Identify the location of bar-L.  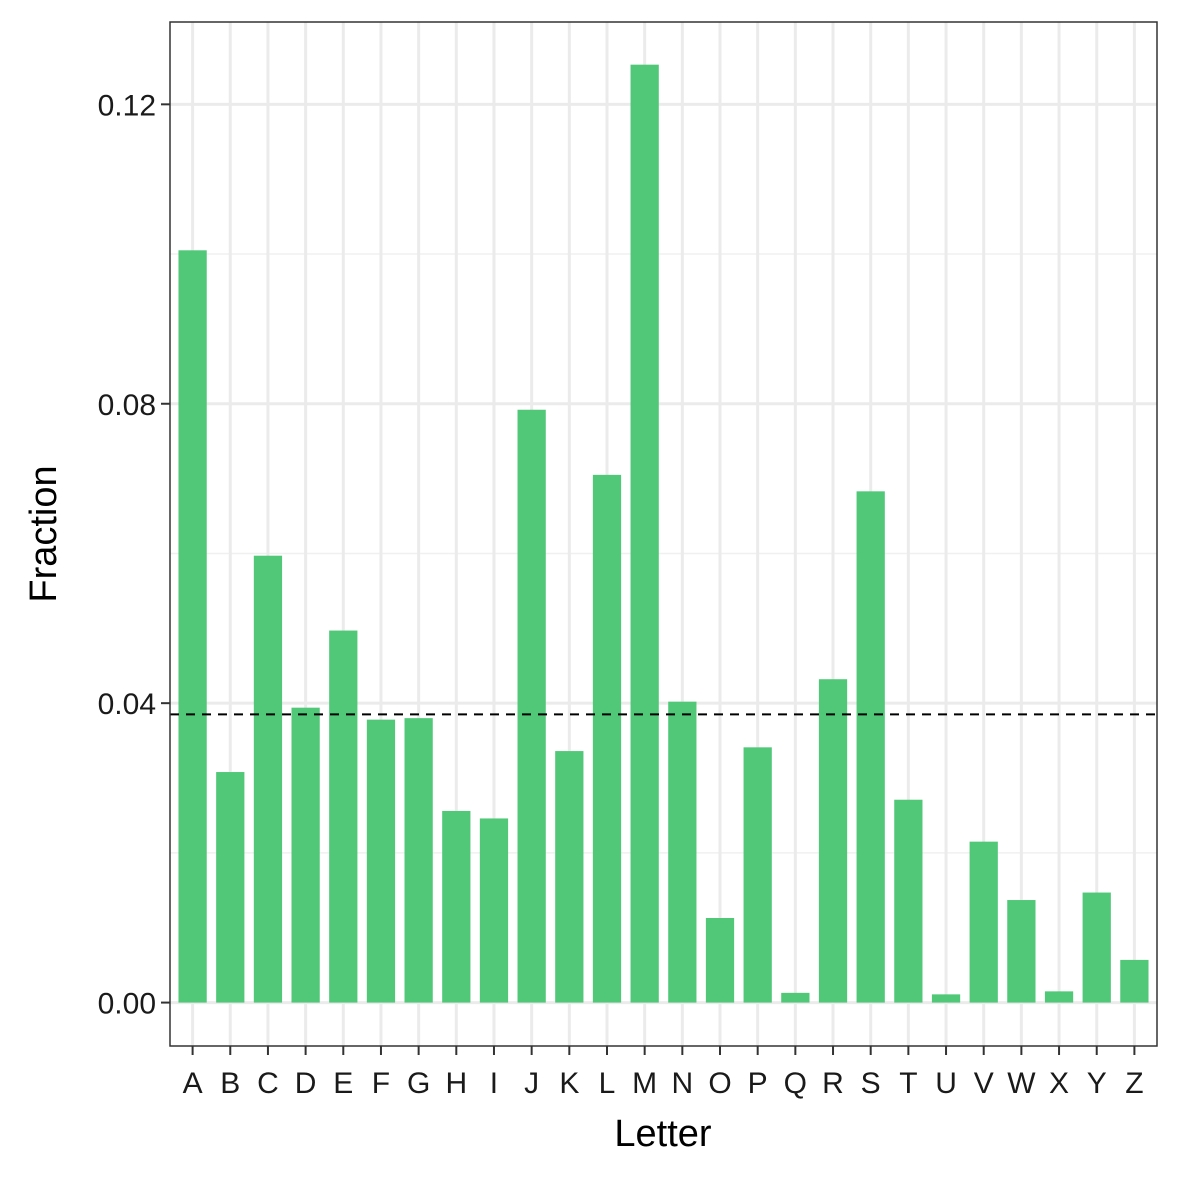
(607, 738).